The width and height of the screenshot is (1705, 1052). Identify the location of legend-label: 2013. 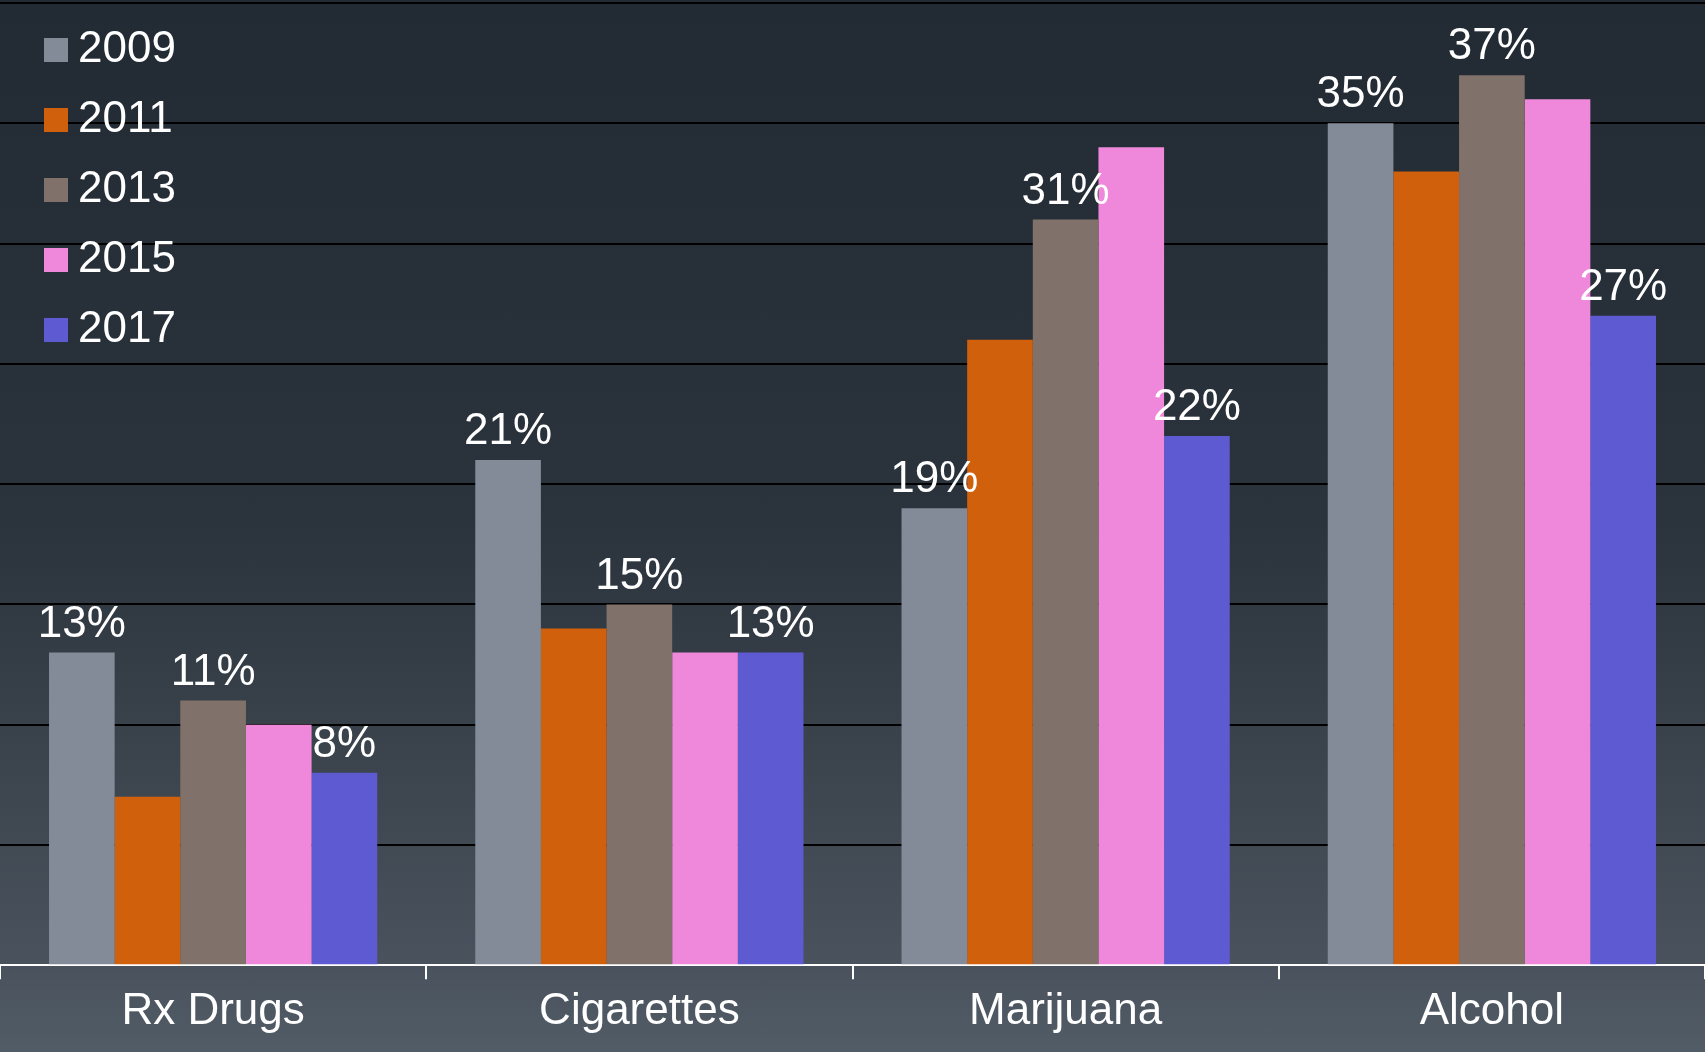
(127, 187).